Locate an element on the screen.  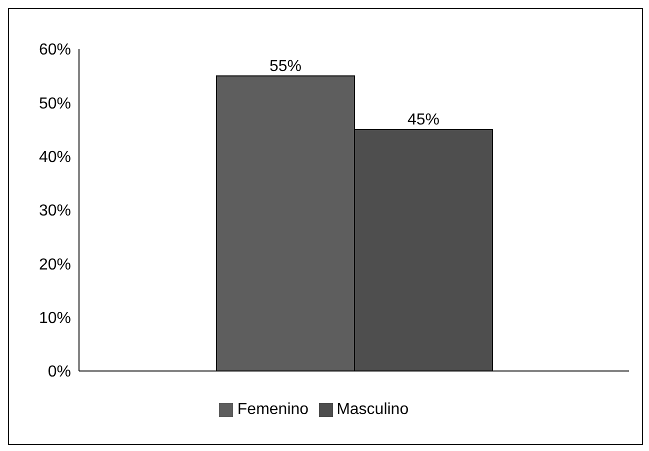
y-tick-label: 0% is located at coordinates (59, 372).